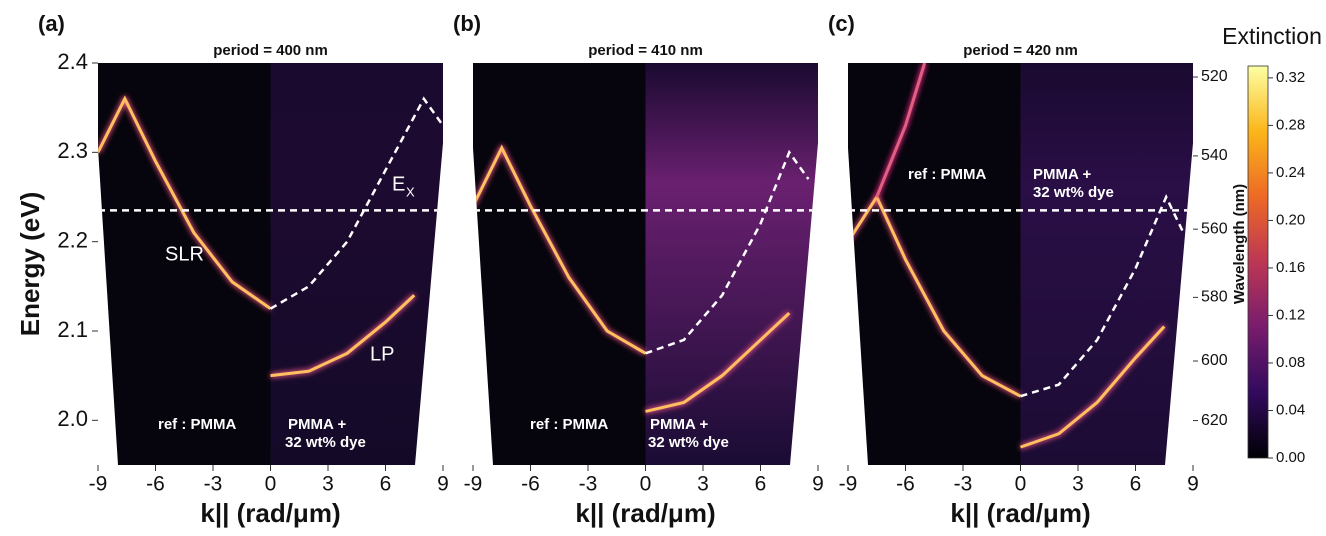 The height and width of the screenshot is (536, 1326). I want to click on colorbar-tick-label: 0.24, so click(1290, 172).